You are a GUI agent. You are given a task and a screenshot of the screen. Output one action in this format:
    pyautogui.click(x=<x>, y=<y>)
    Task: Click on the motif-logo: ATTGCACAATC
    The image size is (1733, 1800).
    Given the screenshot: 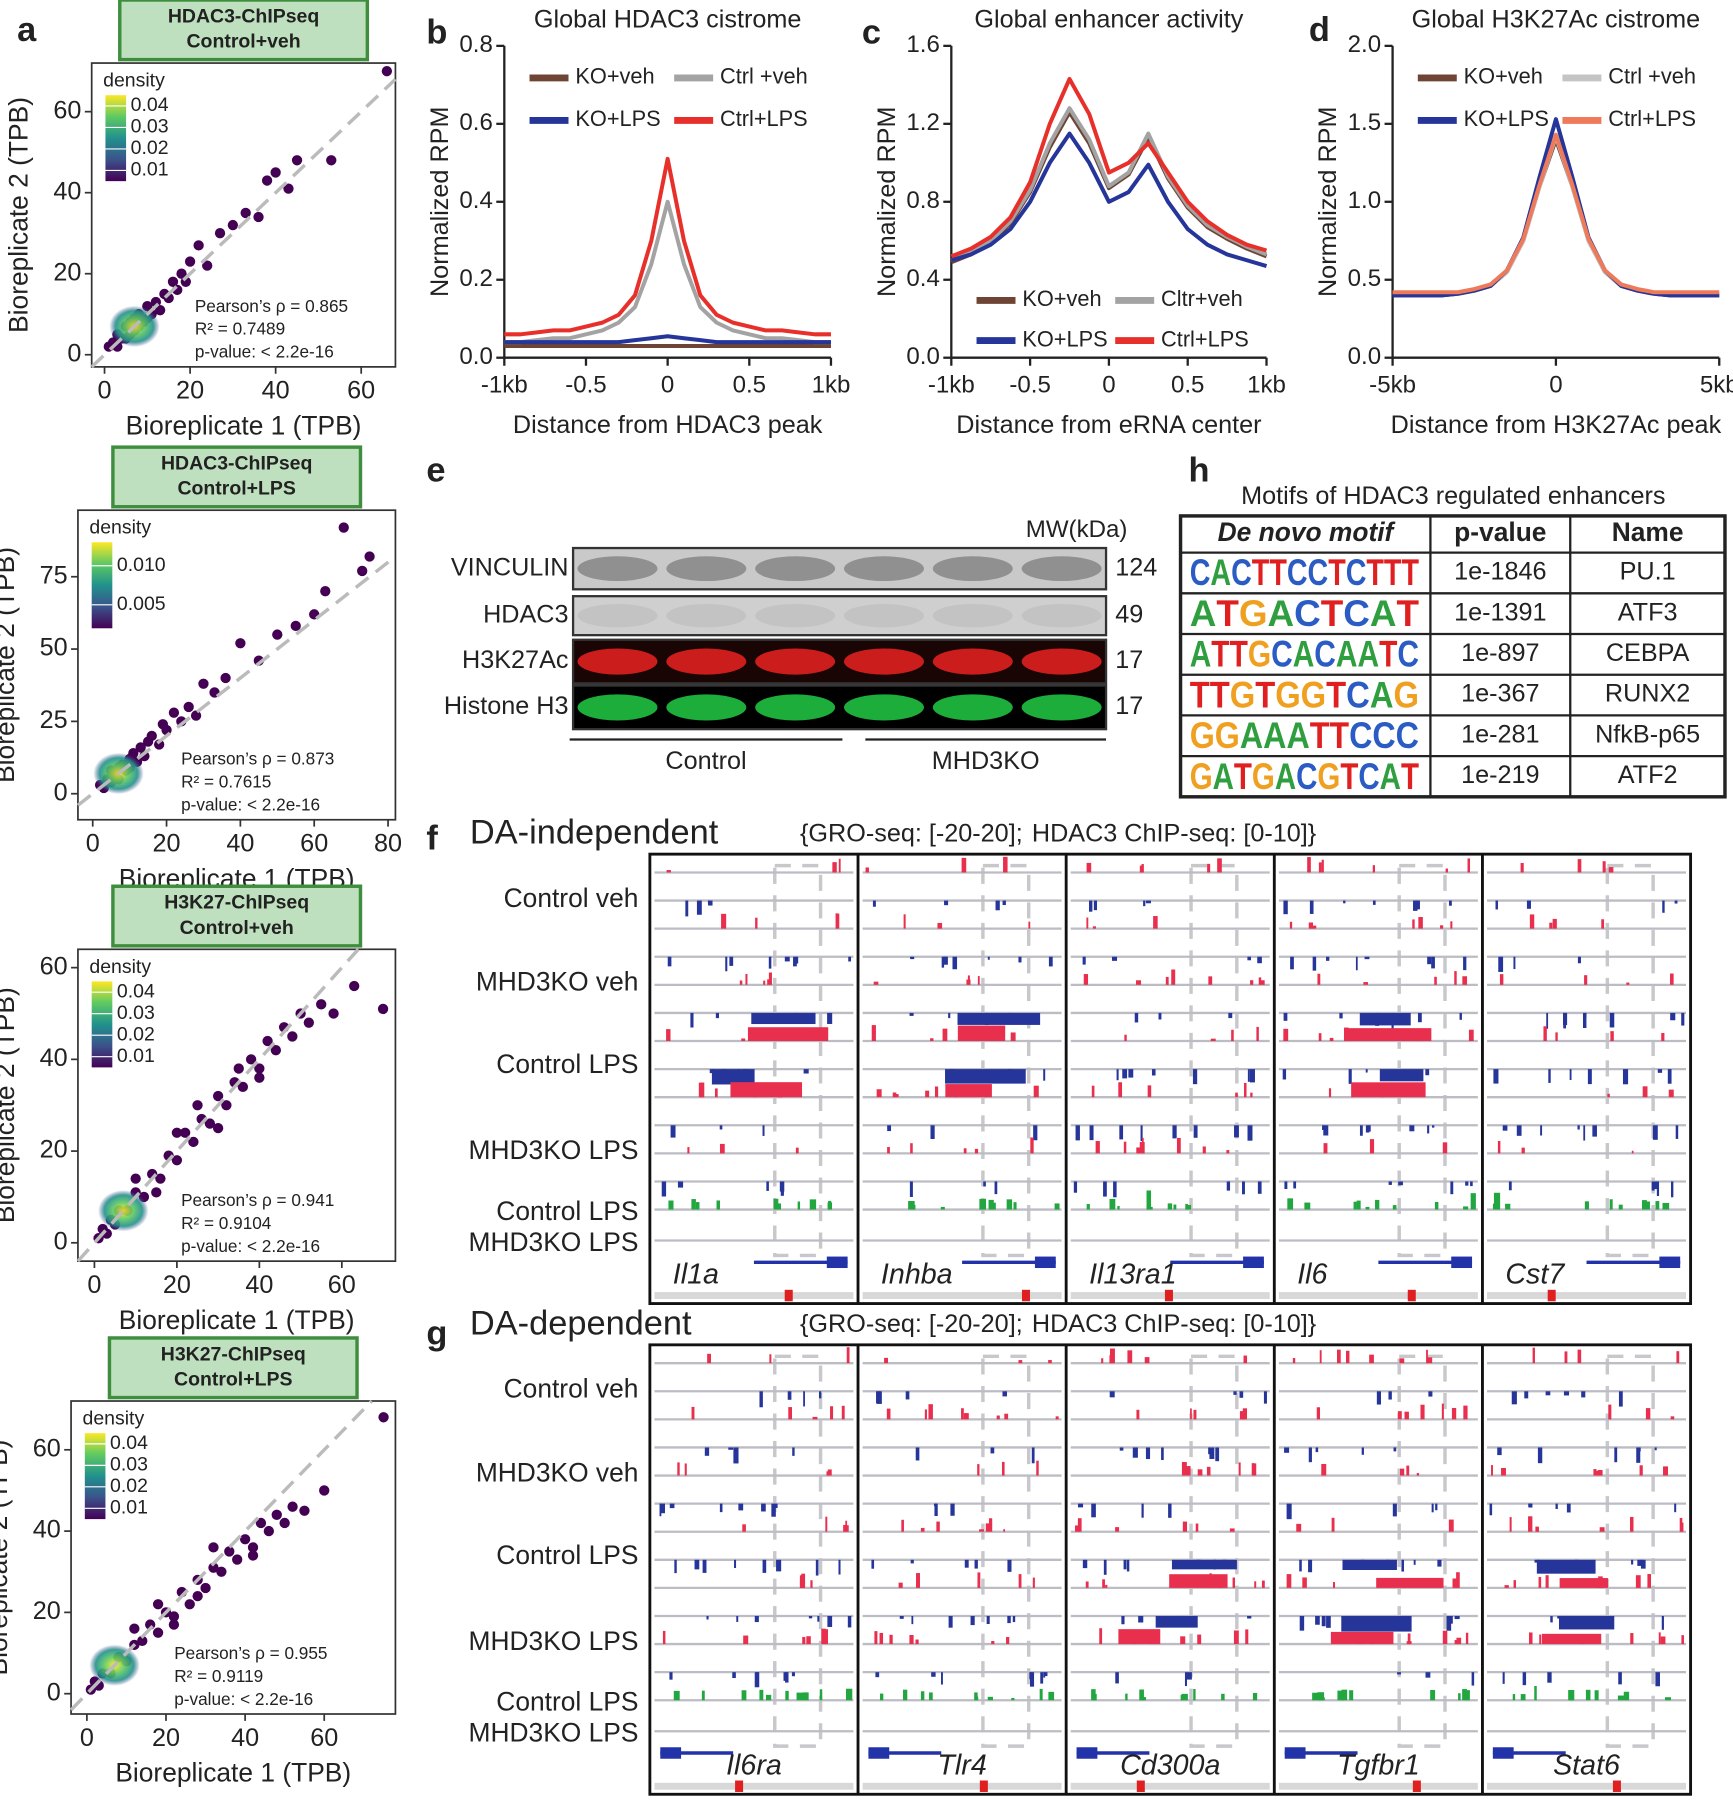 What is the action you would take?
    pyautogui.click(x=1304, y=653)
    